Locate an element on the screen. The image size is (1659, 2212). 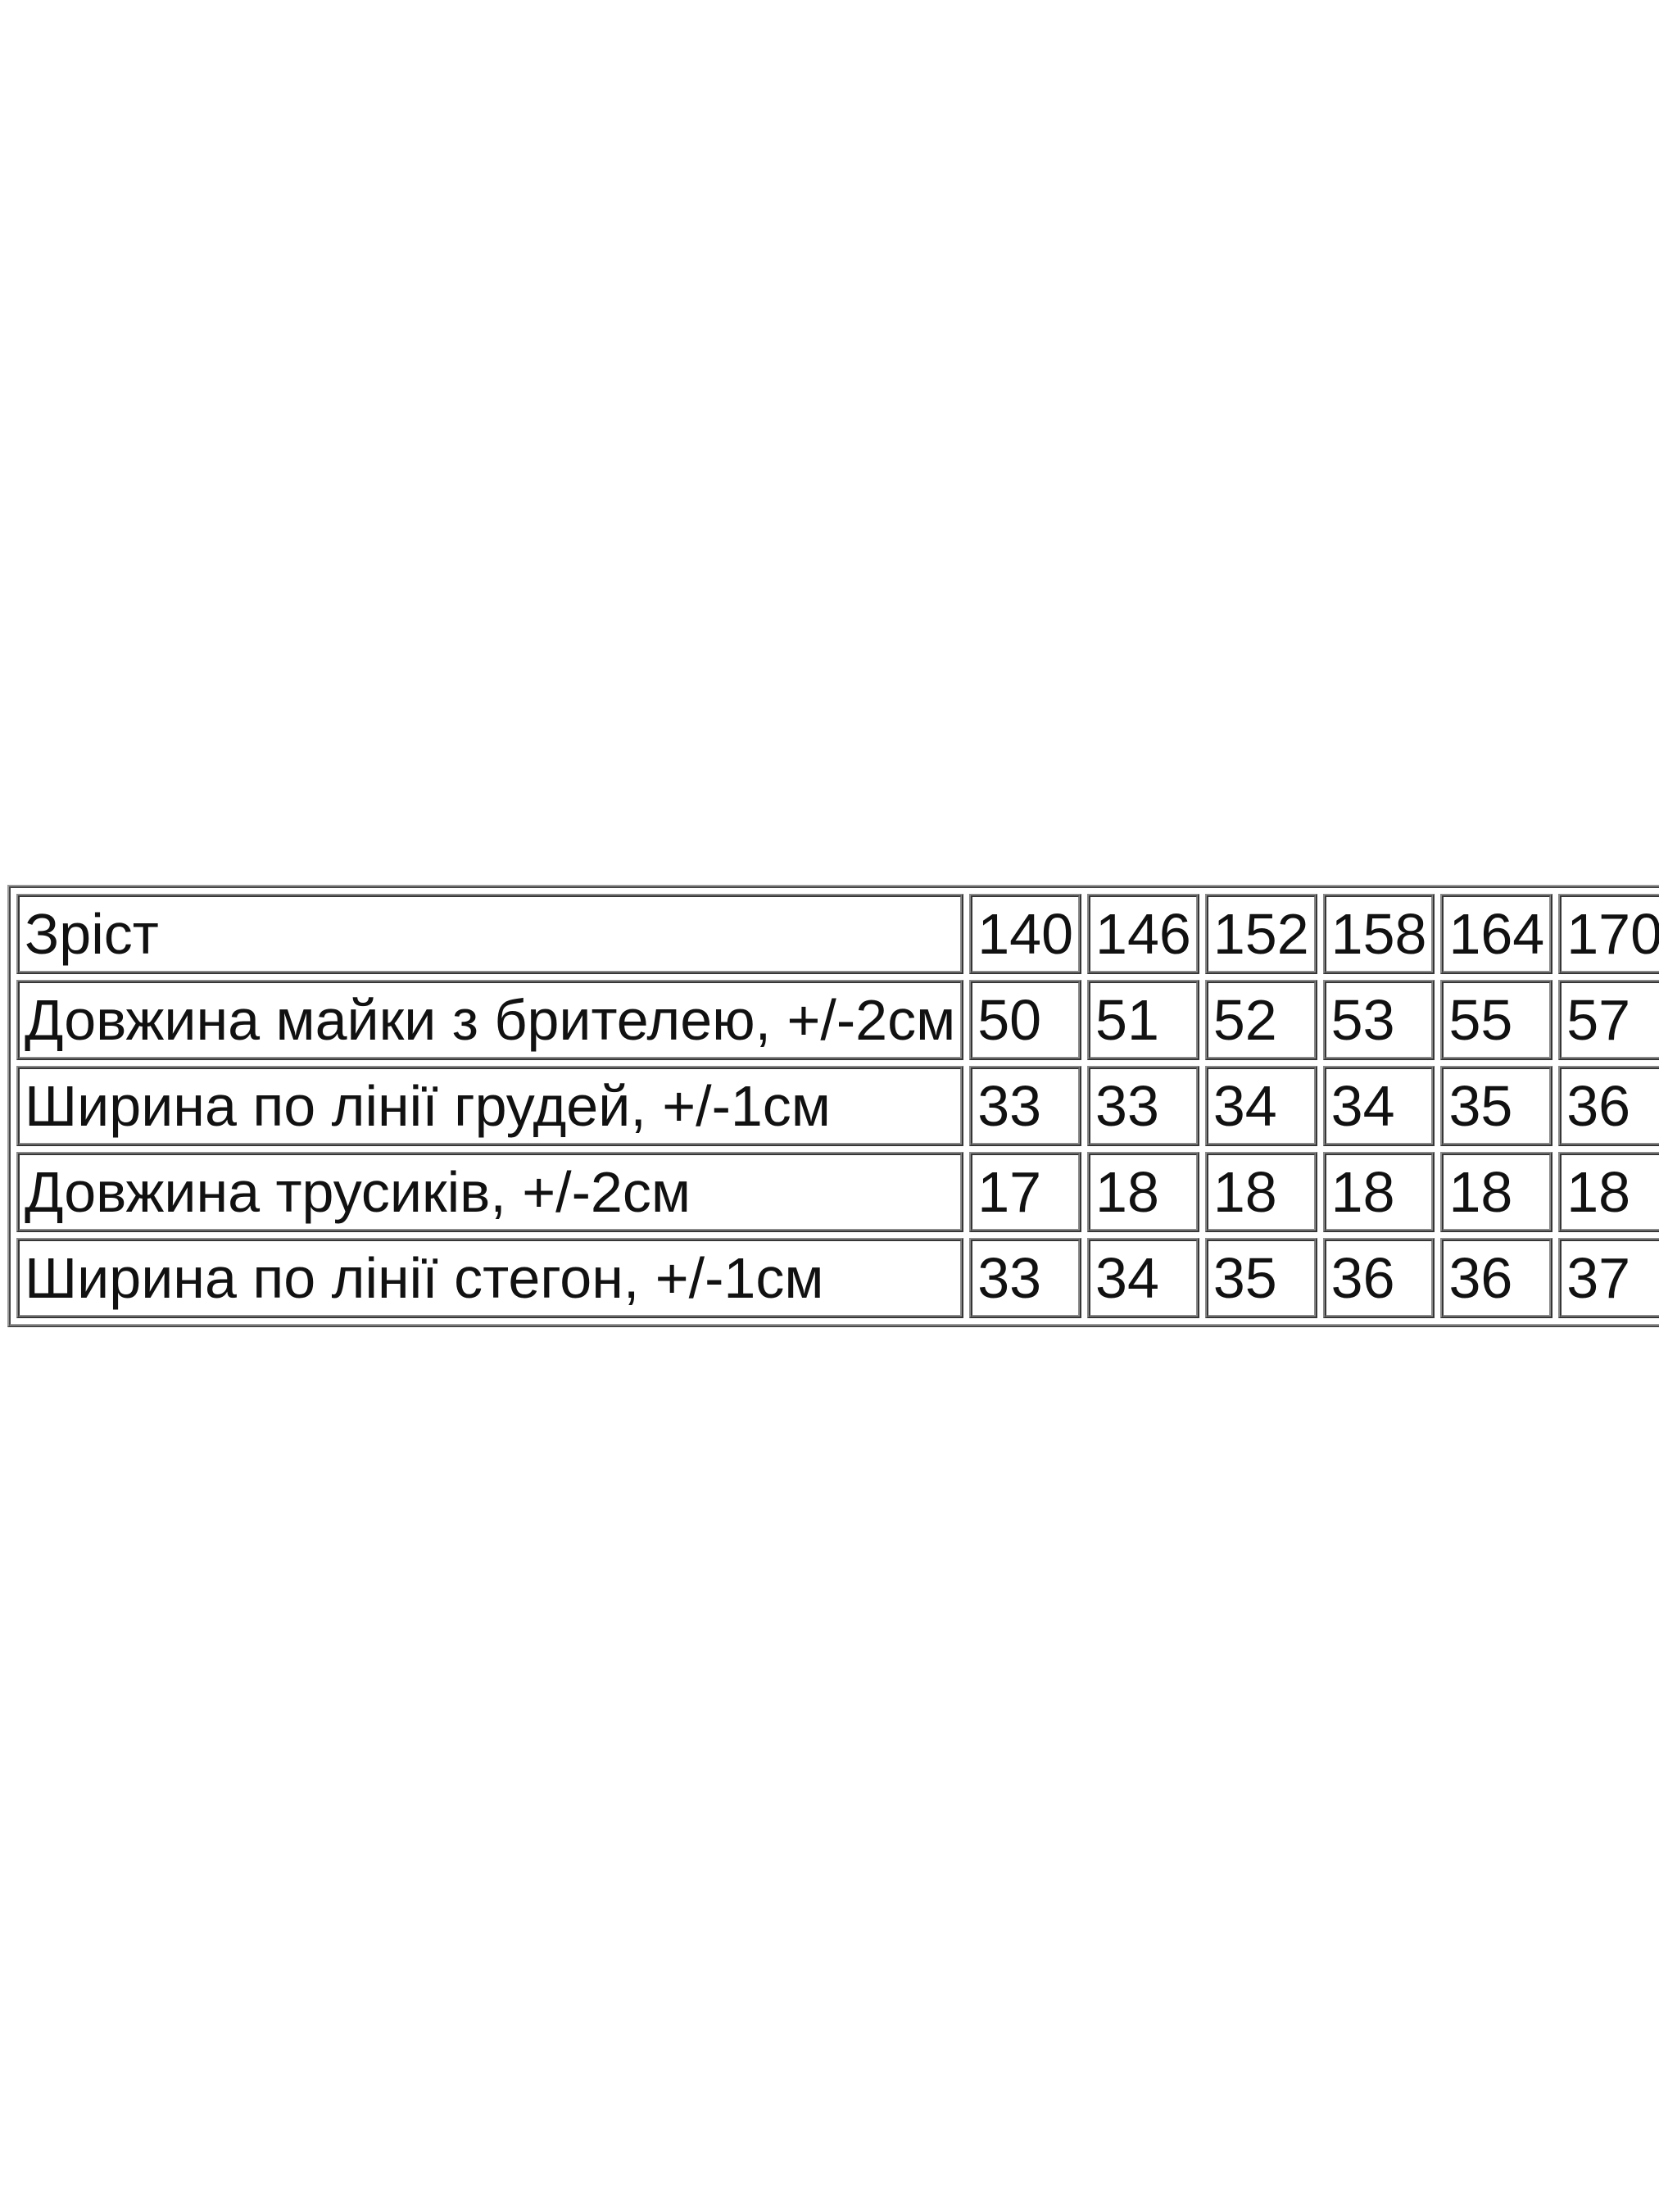
row-label: Ширина по лінії стегон, +/-1см is located at coordinates (490, 1278).